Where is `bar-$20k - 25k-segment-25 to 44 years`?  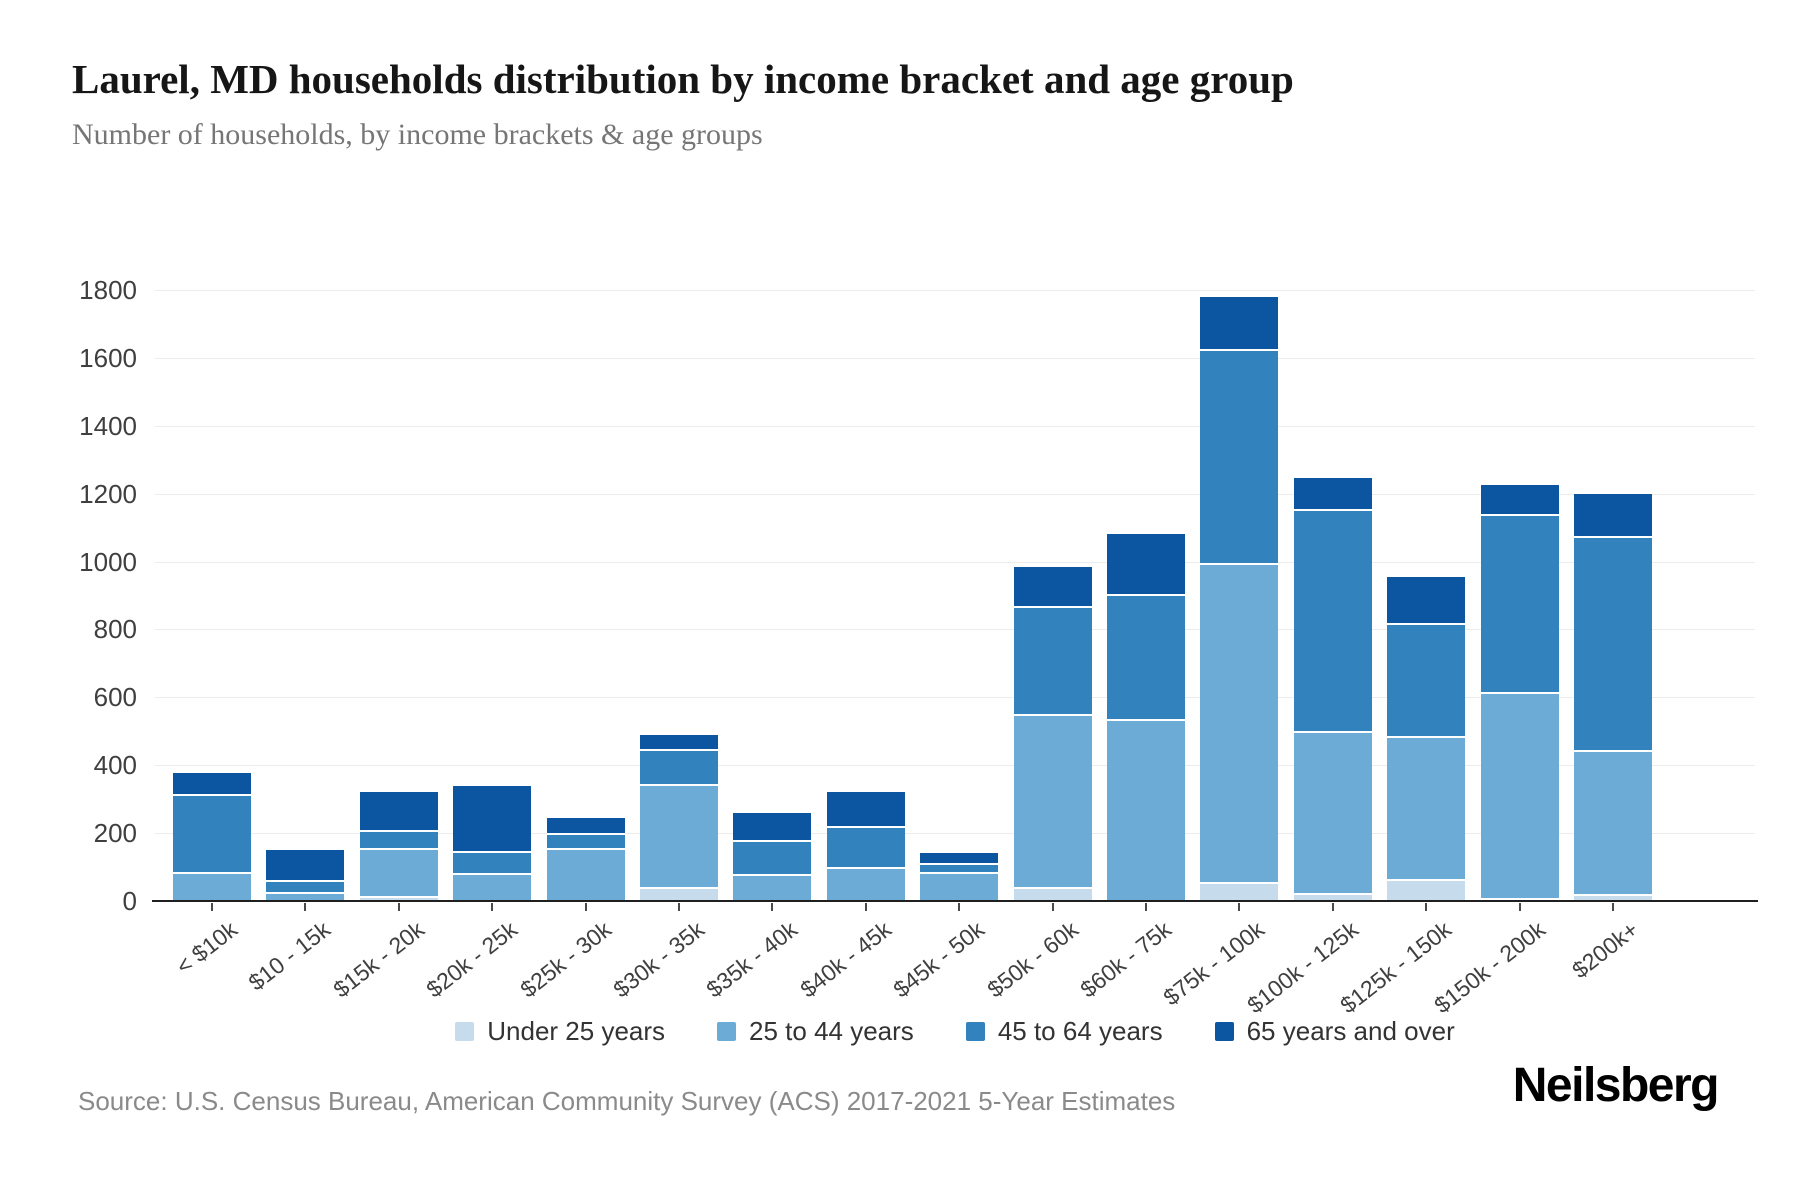
bar-$20k - 25k-segment-25 to 44 years is located at coordinates (492, 887).